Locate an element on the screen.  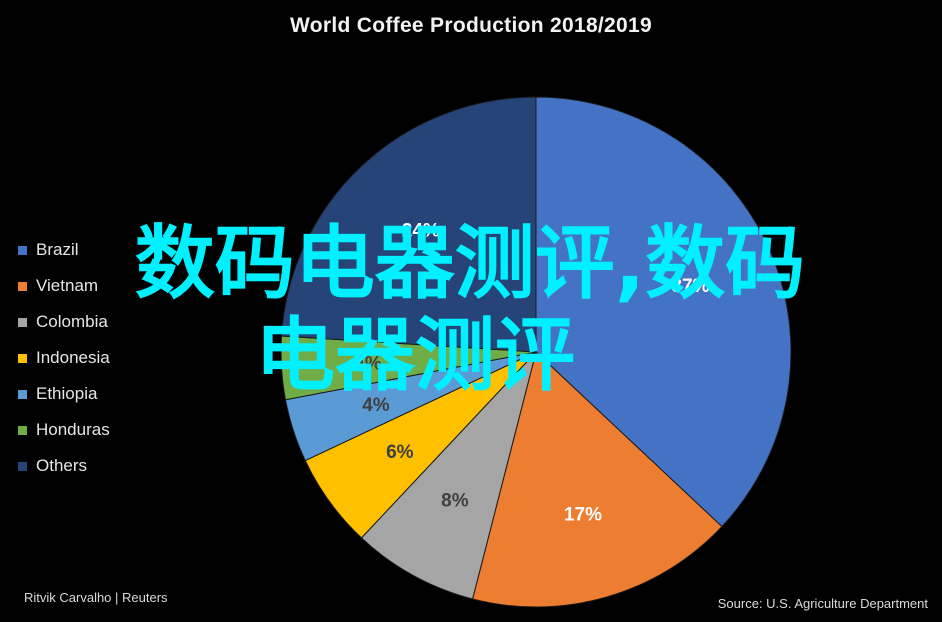
data-label-others: 24% is located at coordinates (421, 230).